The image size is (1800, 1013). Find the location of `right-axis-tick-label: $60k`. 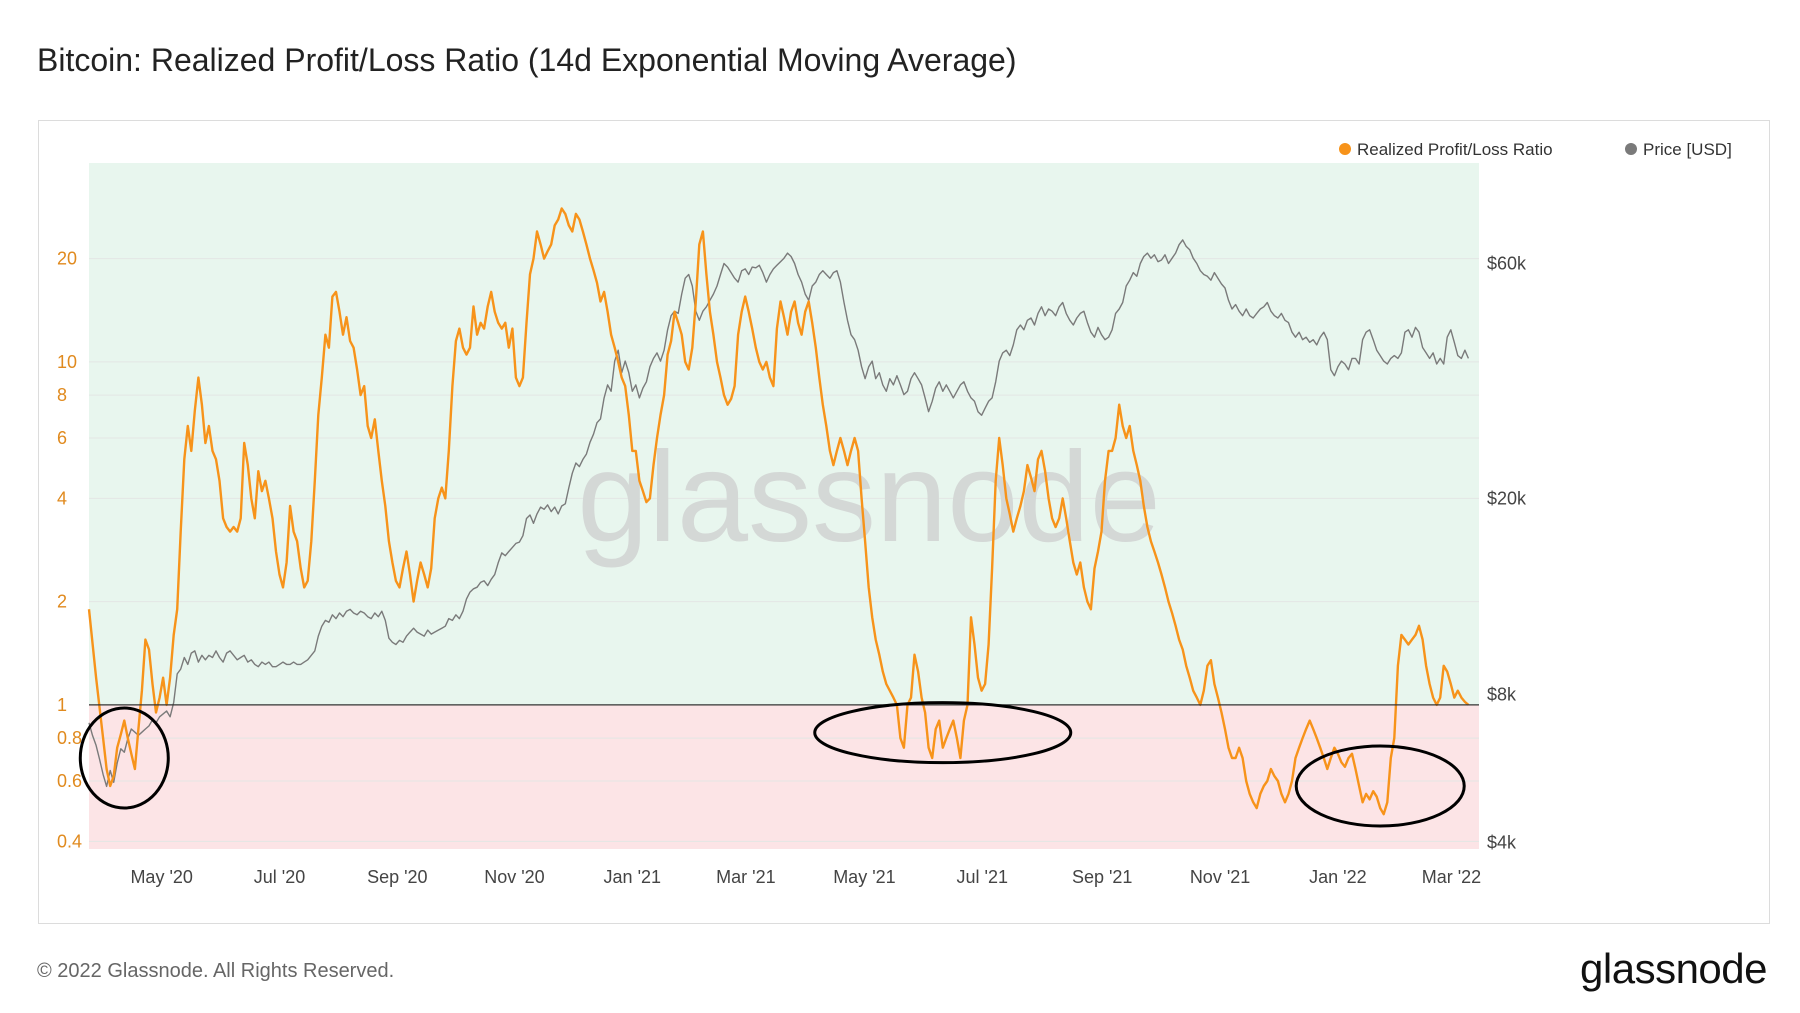

right-axis-tick-label: $60k is located at coordinates (1507, 263).